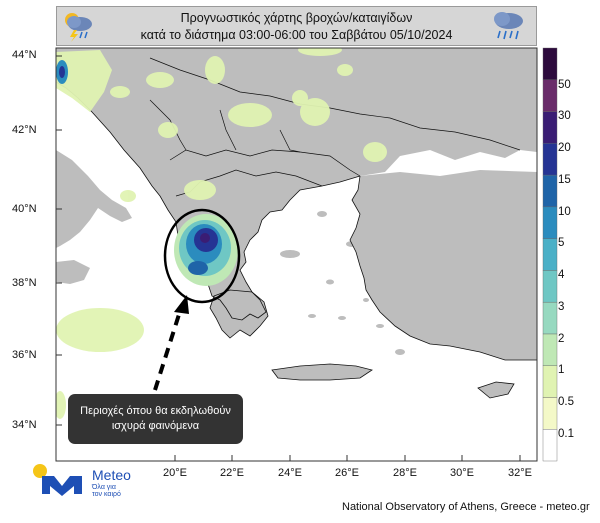 The width and height of the screenshot is (600, 523). I want to click on lon-label: 28°E, so click(405, 473).